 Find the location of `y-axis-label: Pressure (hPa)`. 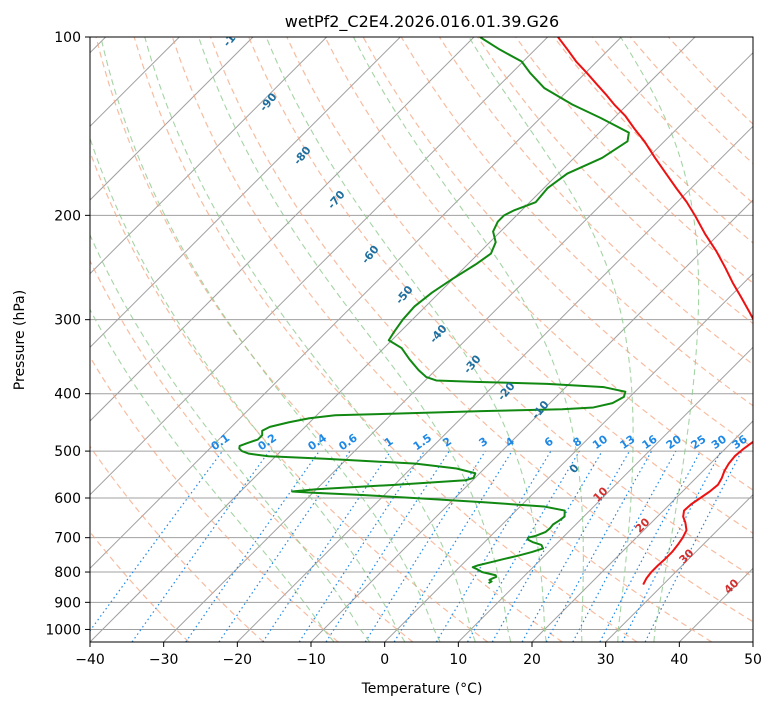

y-axis-label: Pressure (hPa) is located at coordinates (20, 340).